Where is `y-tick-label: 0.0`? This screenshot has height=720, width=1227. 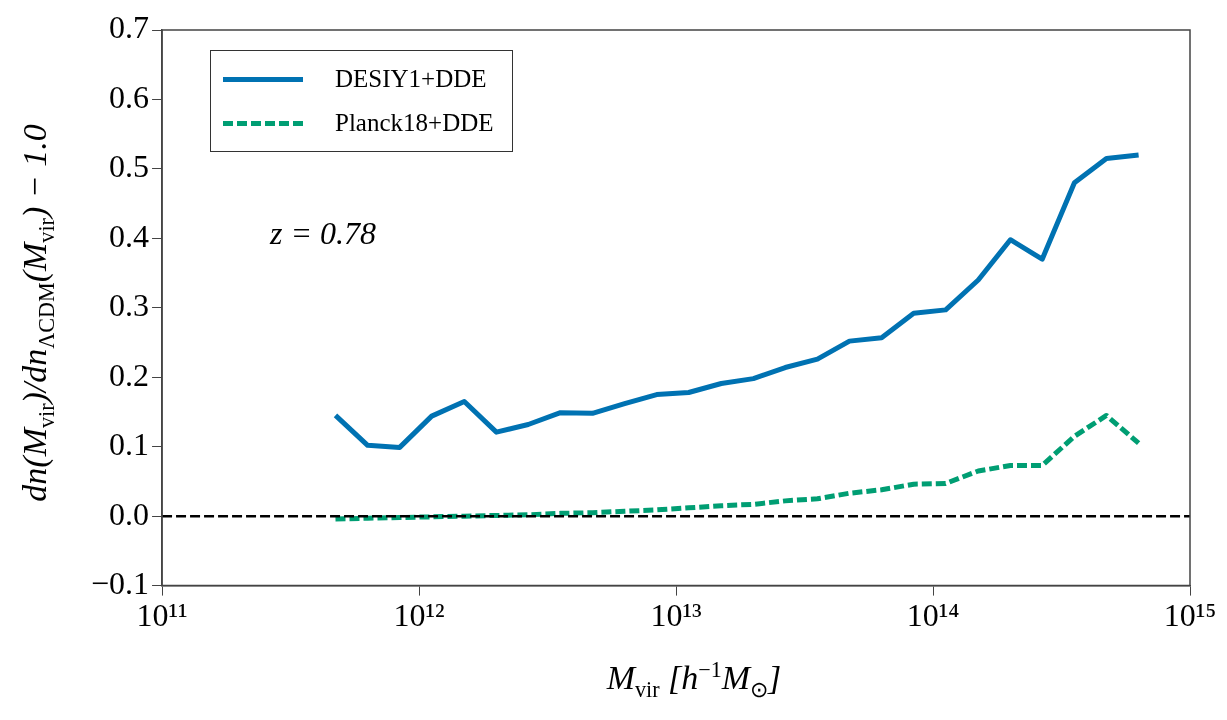
y-tick-label: 0.0 is located at coordinates (129, 513).